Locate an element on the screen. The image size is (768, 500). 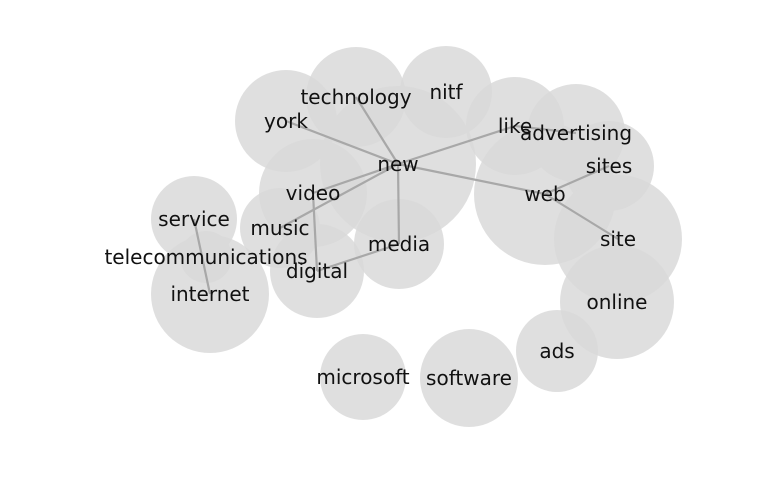
node-label-advertising: advertising is located at coordinates (576, 133).